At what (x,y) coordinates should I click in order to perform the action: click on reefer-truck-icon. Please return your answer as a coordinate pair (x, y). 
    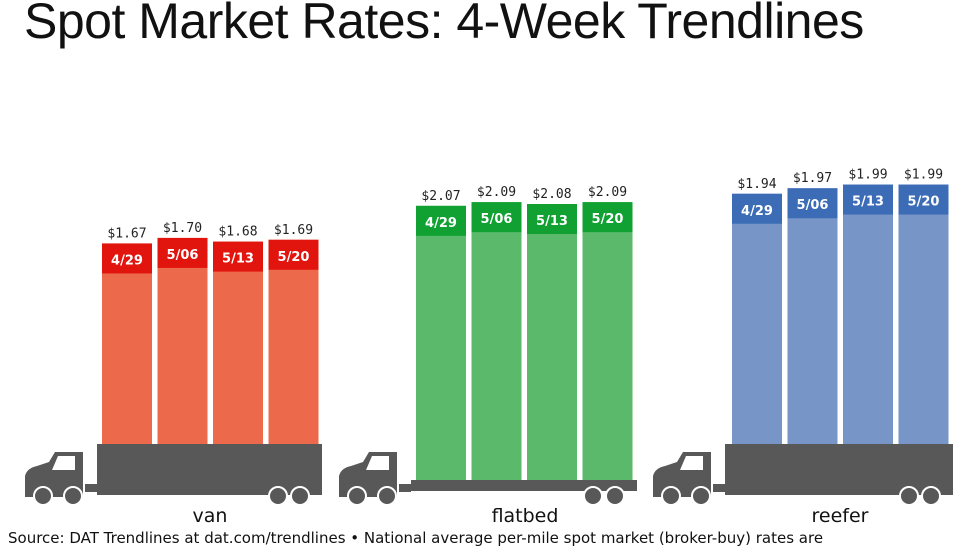
    Looking at the image, I should click on (803, 475).